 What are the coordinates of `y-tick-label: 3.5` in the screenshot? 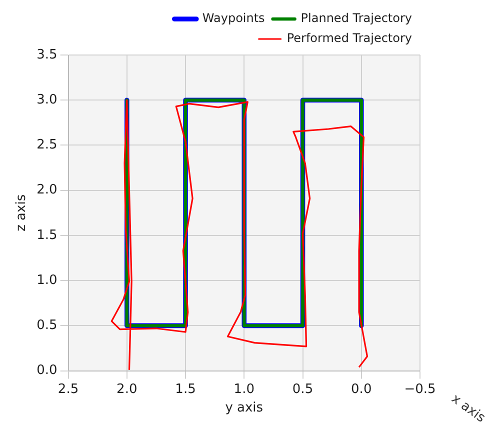 It's located at (47, 54).